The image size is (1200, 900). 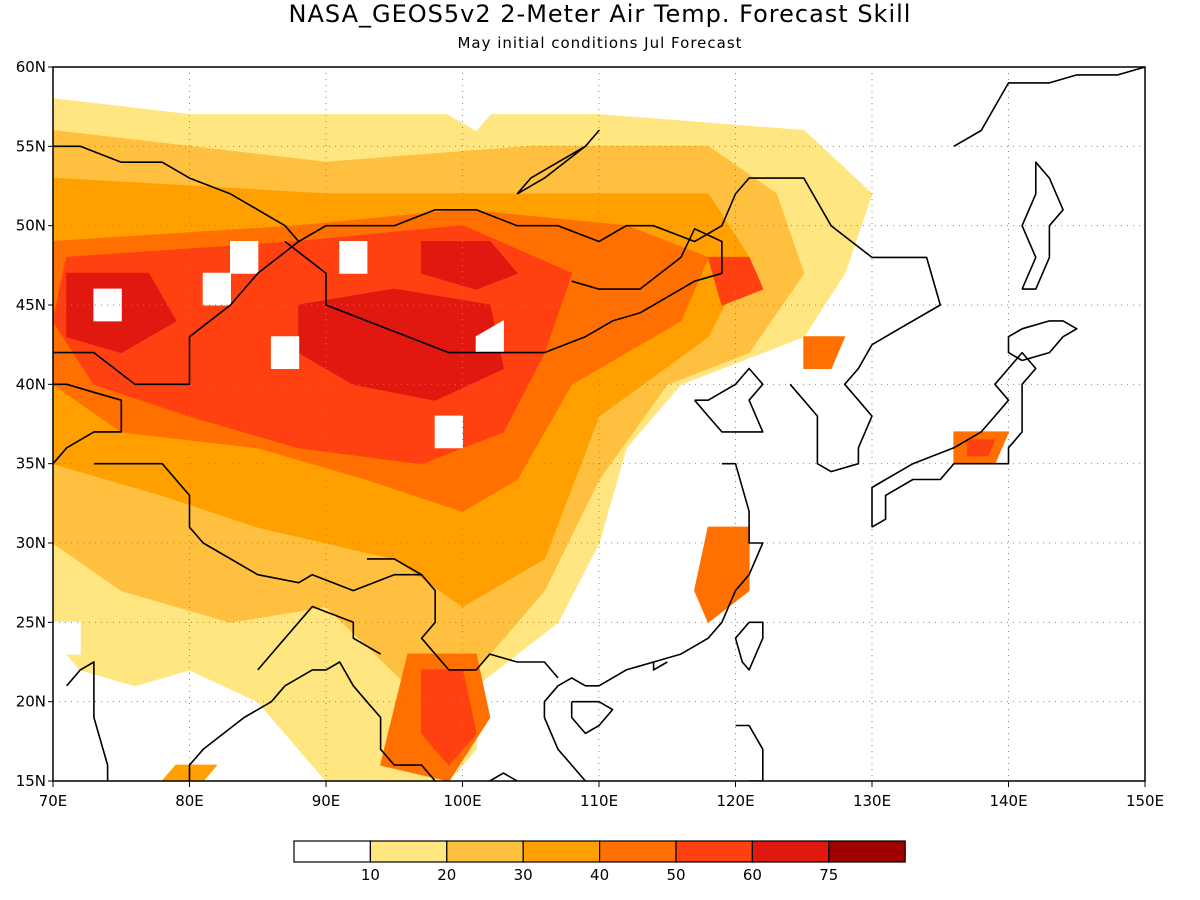 What do you see at coordinates (31, 384) in the screenshot?
I see `lat-tick-label: 40N` at bounding box center [31, 384].